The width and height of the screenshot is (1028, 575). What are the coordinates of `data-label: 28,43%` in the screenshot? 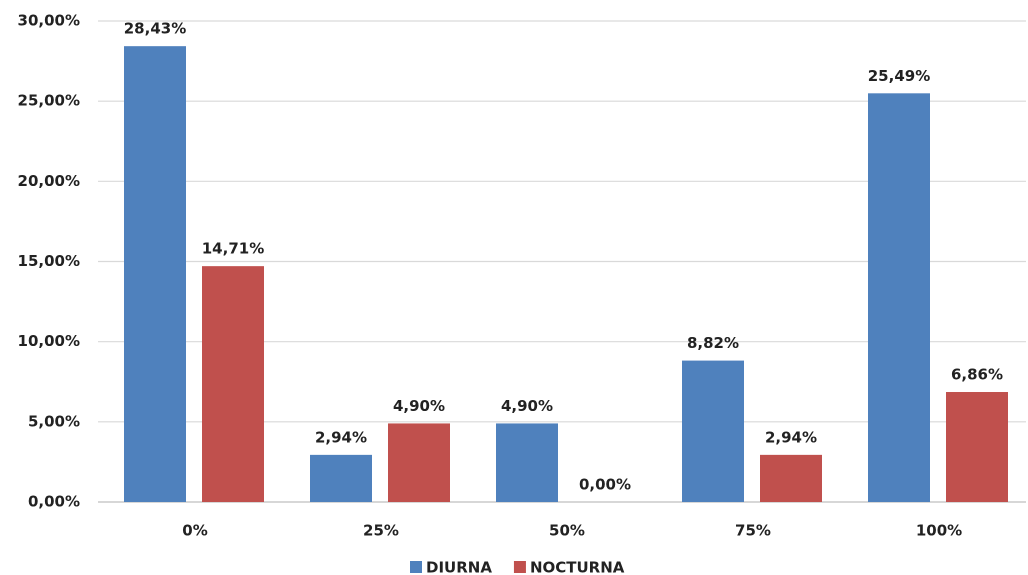 It's located at (155, 29).